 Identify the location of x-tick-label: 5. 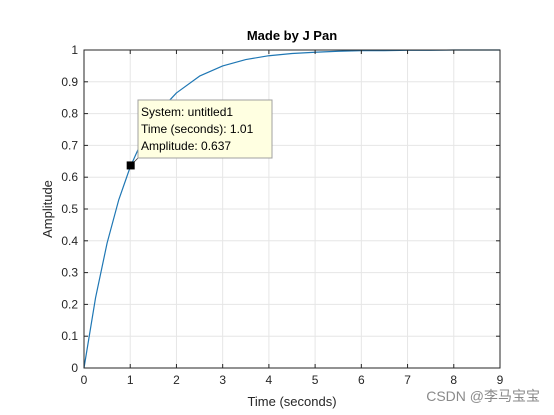
(315, 380).